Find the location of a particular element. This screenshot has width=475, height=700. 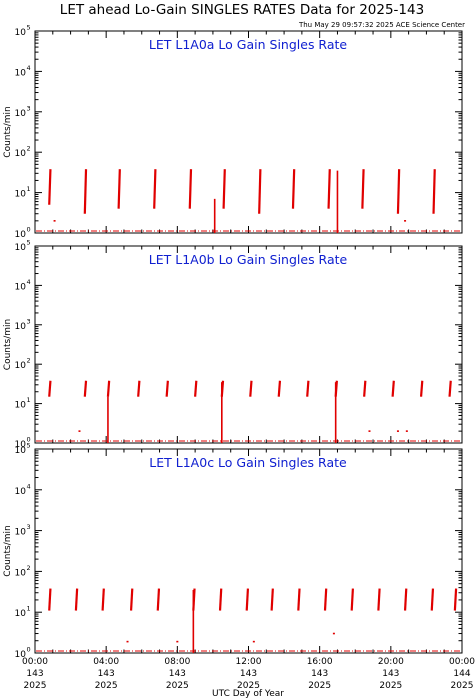

x-axis-label: UTC Day of Year is located at coordinates (248, 694).